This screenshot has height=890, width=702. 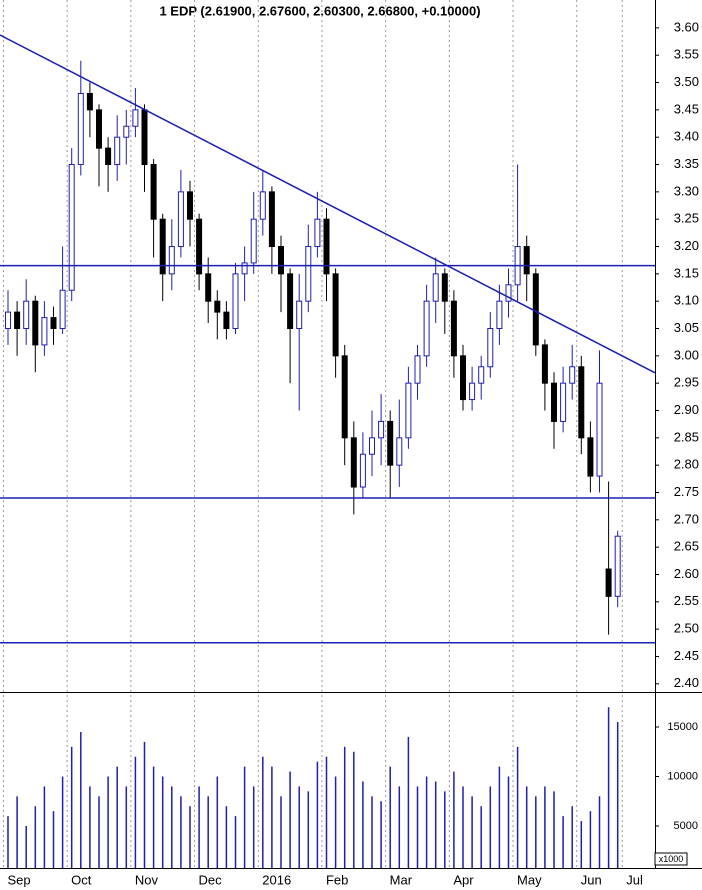 What do you see at coordinates (686, 573) in the screenshot?
I see `y-tick-label: 2.60` at bounding box center [686, 573].